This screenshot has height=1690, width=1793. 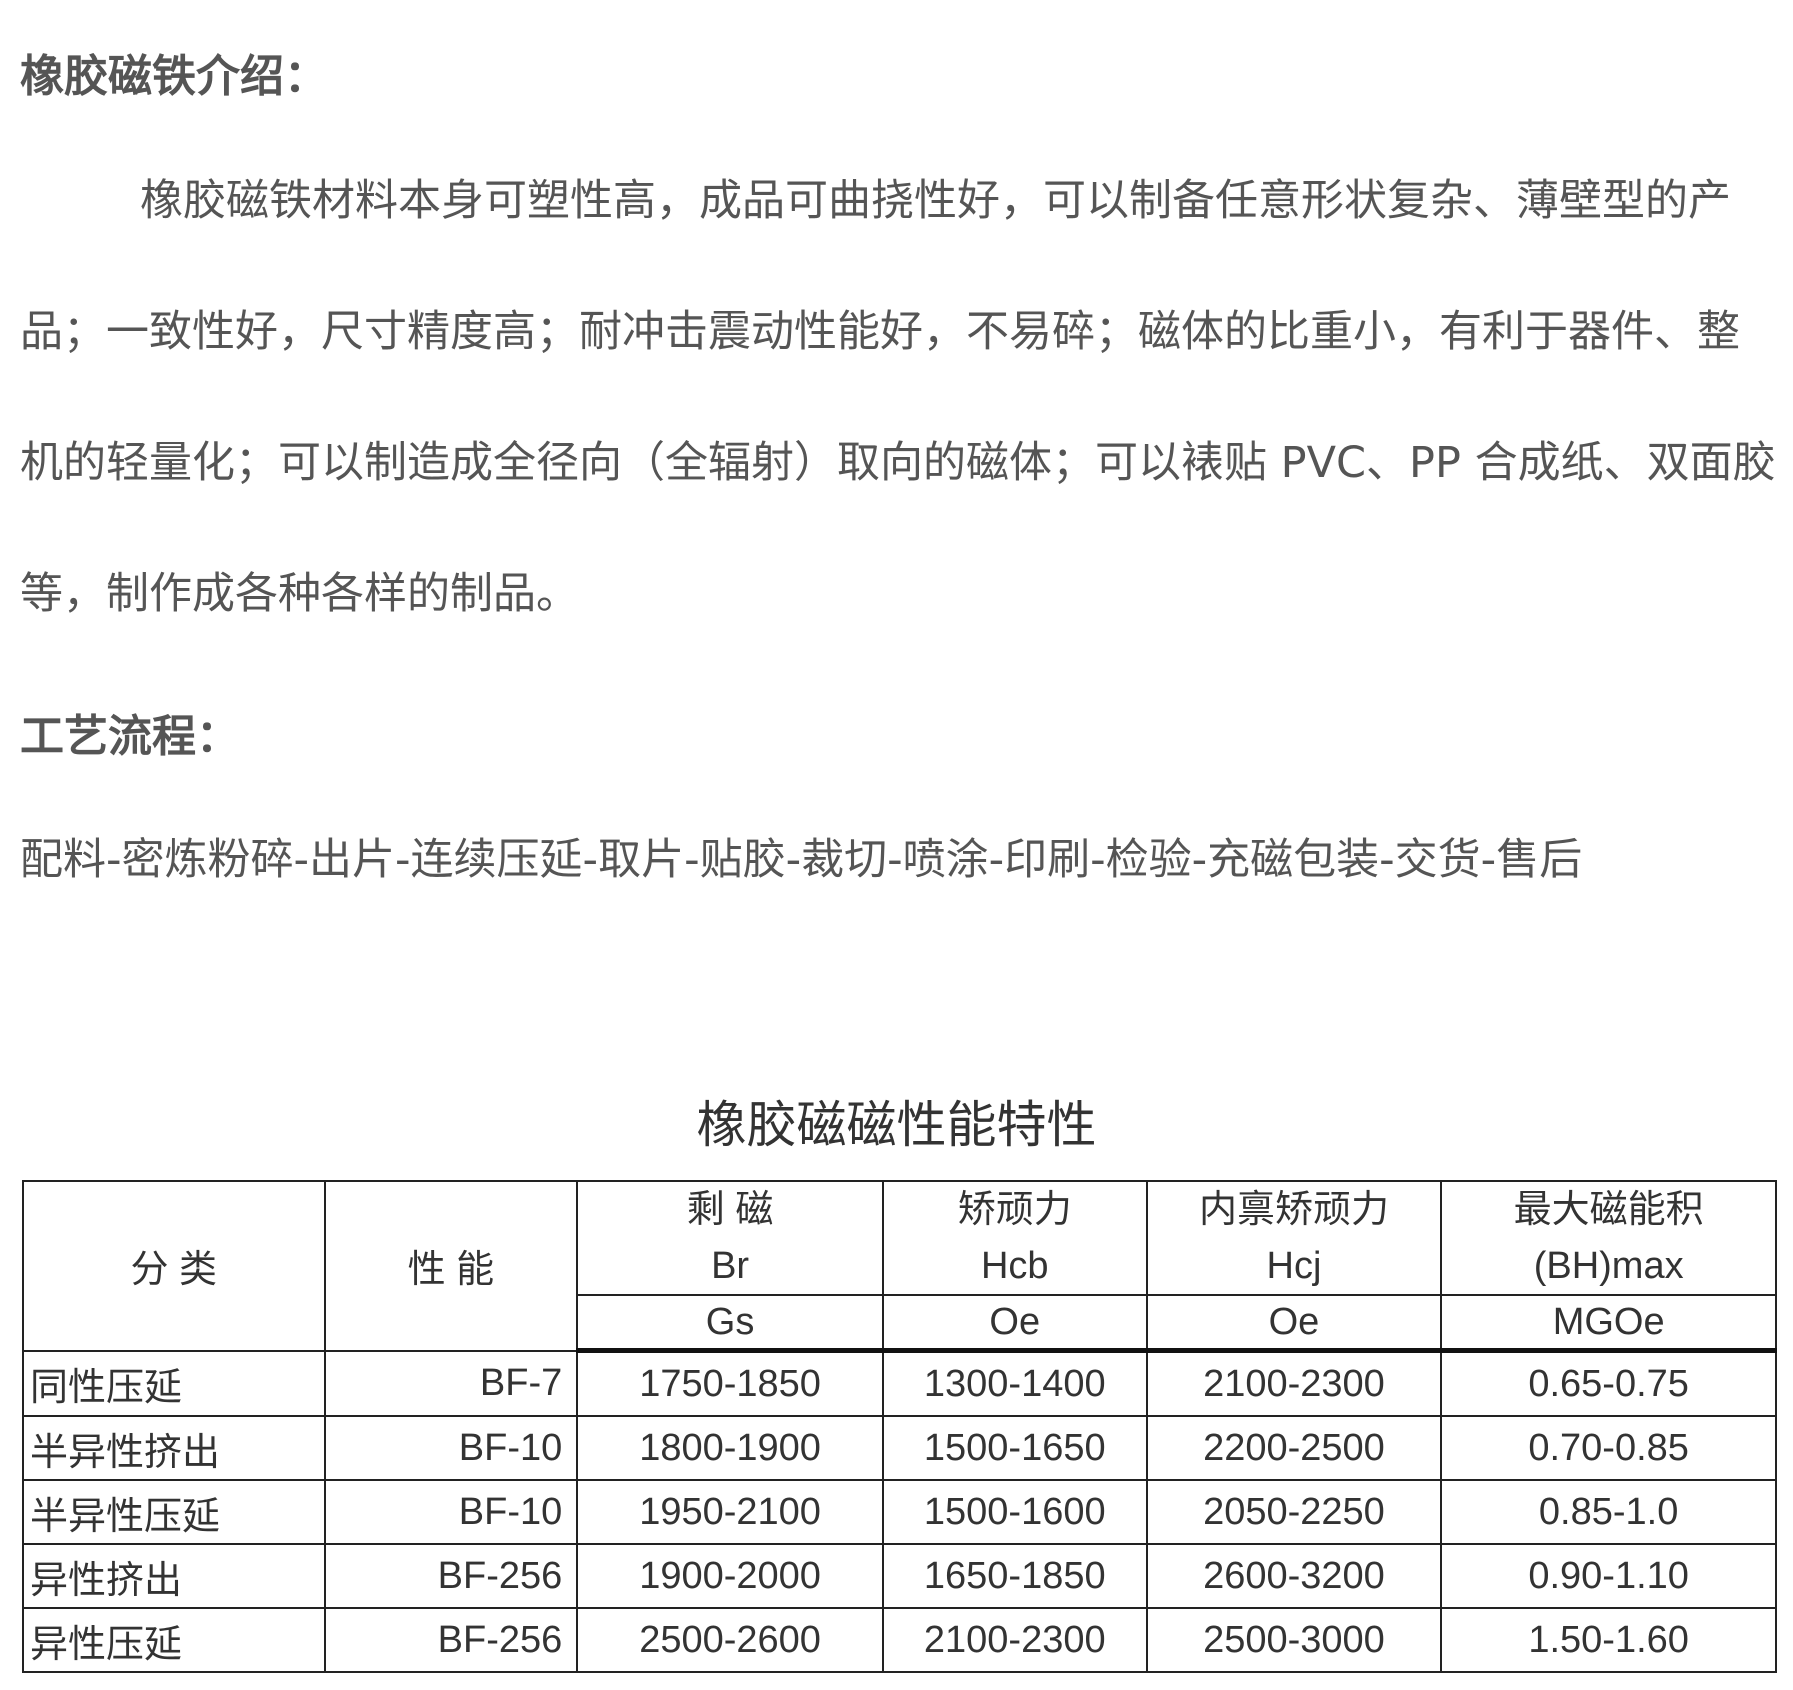 I want to click on unit-row: Gs Oe Oe MGOe, so click(x=900, y=1323).